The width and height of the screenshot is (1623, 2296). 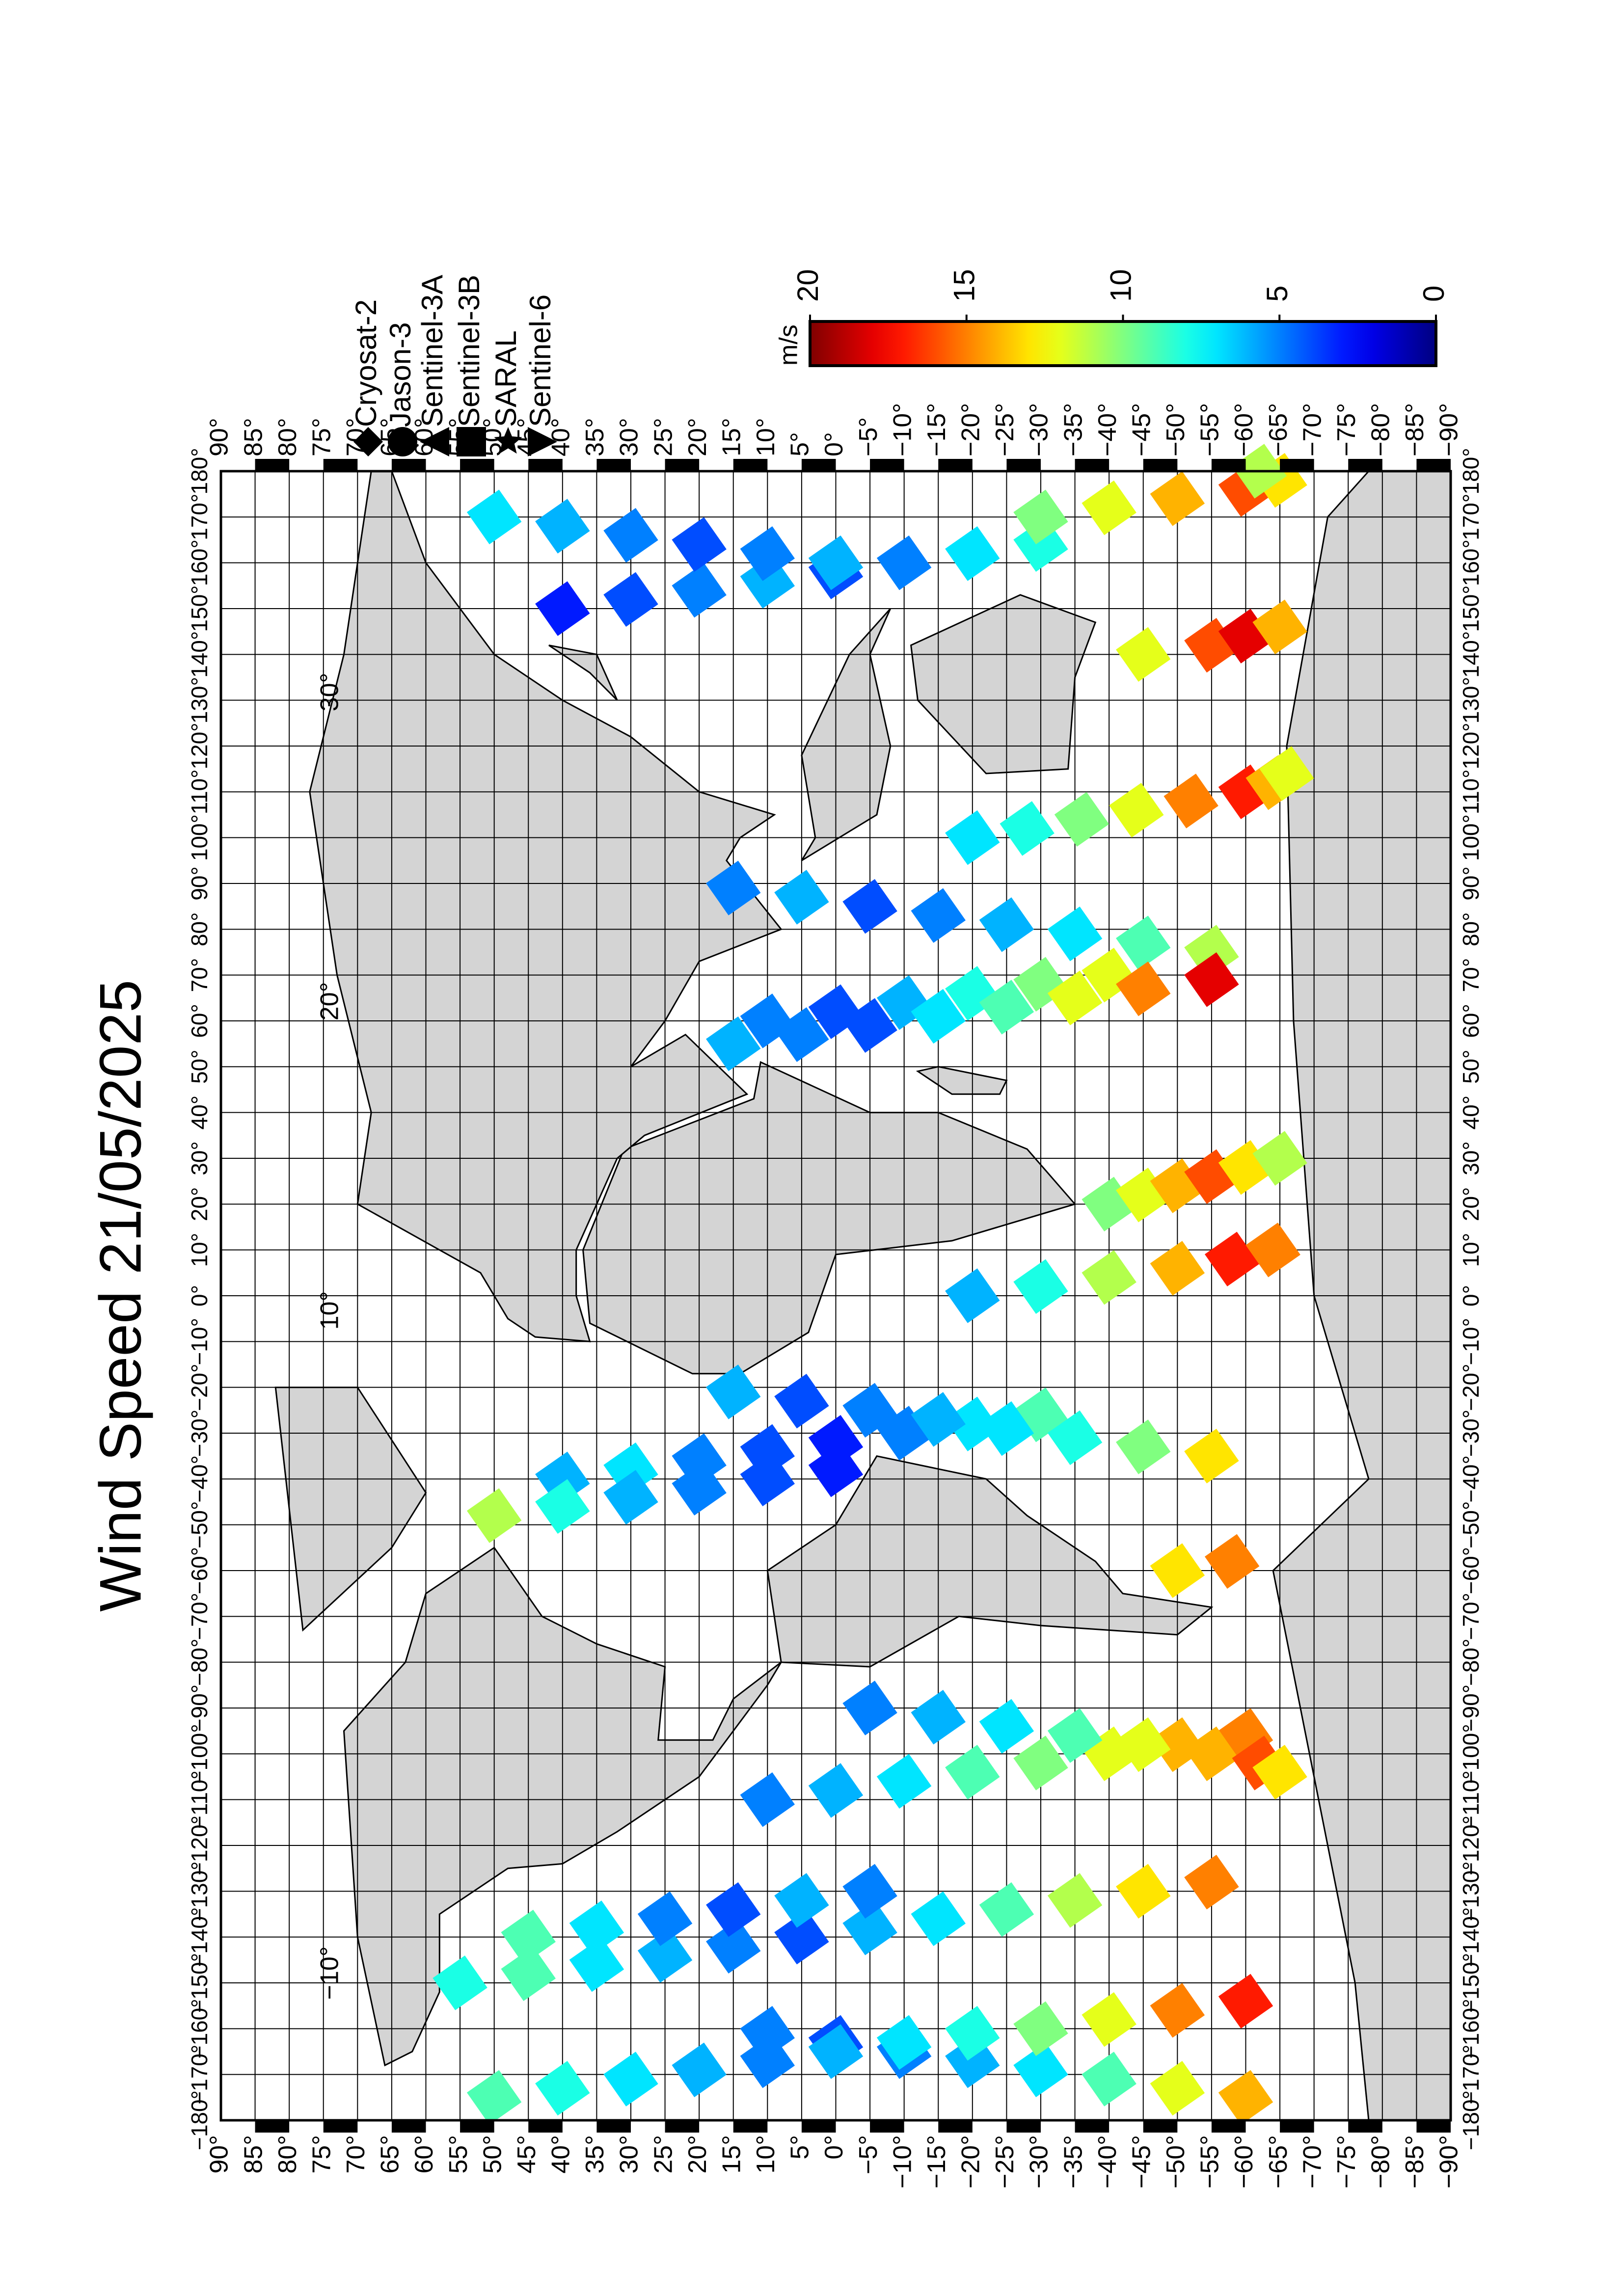 I want to click on lon-tick-label: −40°, so click(x=1471, y=1478).